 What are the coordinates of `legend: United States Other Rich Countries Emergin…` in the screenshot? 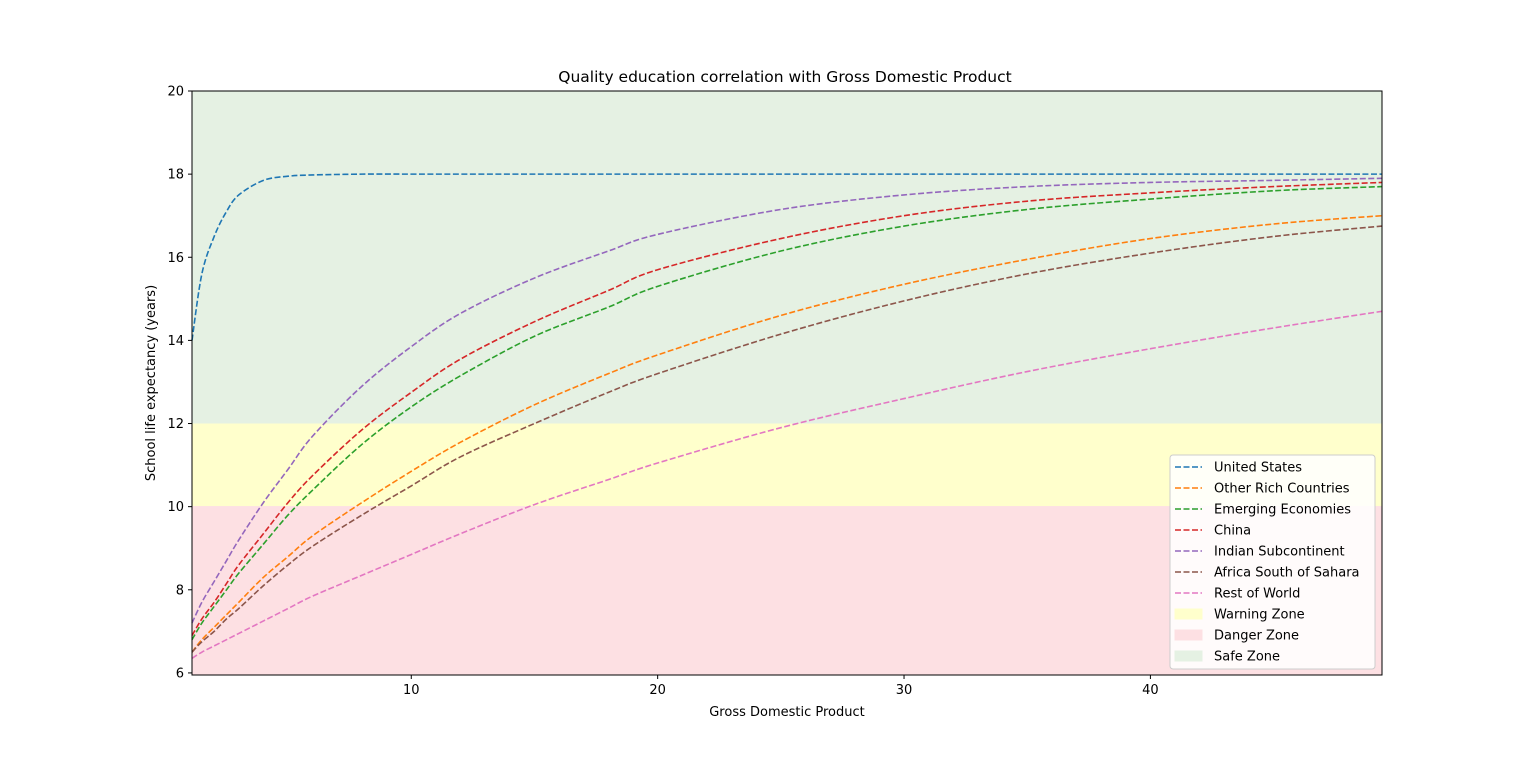 It's located at (1272, 562).